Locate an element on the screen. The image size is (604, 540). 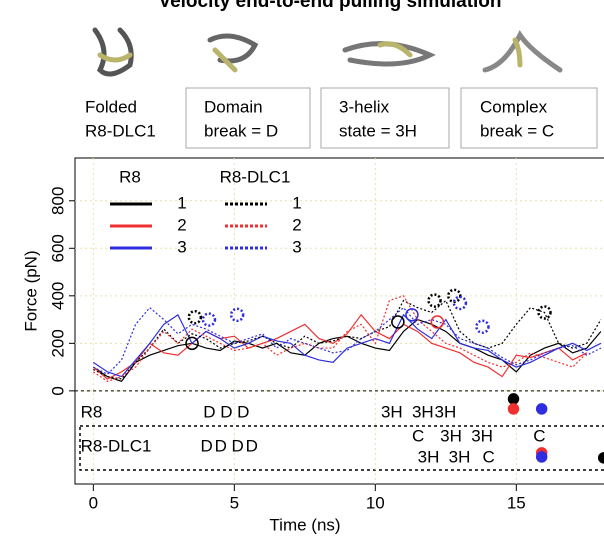
state-label: break = D is located at coordinates (241, 130).